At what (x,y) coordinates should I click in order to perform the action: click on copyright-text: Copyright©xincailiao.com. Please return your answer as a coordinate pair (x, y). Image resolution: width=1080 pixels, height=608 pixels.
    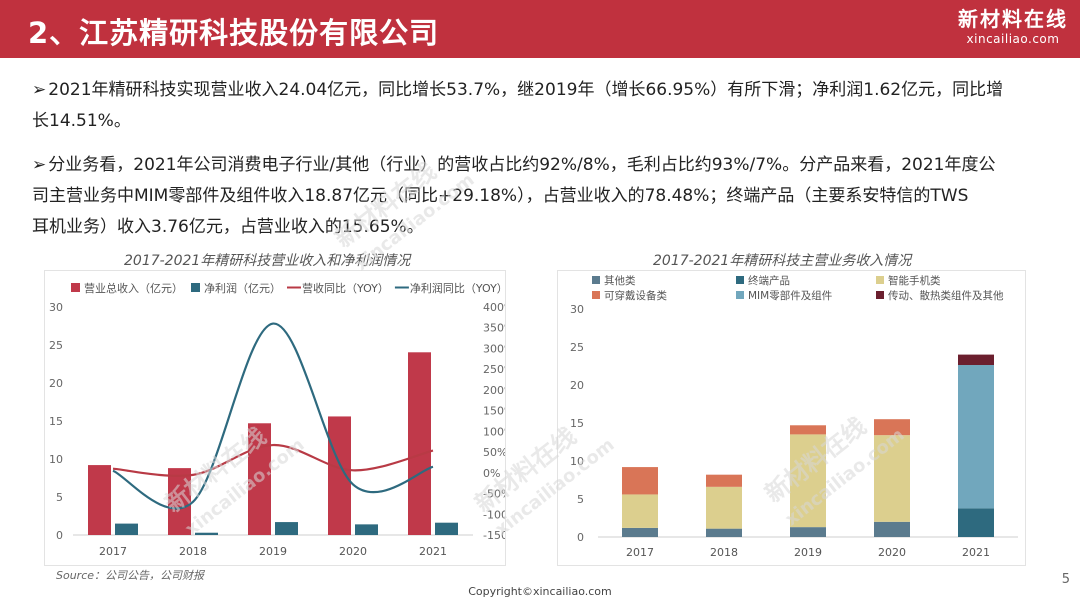
    Looking at the image, I should click on (540, 591).